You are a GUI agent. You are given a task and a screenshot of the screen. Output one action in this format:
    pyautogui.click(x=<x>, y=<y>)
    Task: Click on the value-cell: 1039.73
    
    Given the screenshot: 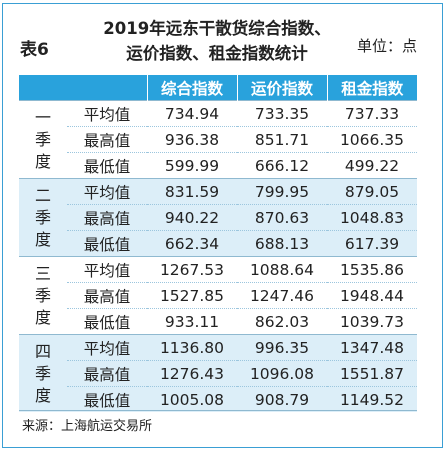 What is the action you would take?
    pyautogui.click(x=372, y=321)
    